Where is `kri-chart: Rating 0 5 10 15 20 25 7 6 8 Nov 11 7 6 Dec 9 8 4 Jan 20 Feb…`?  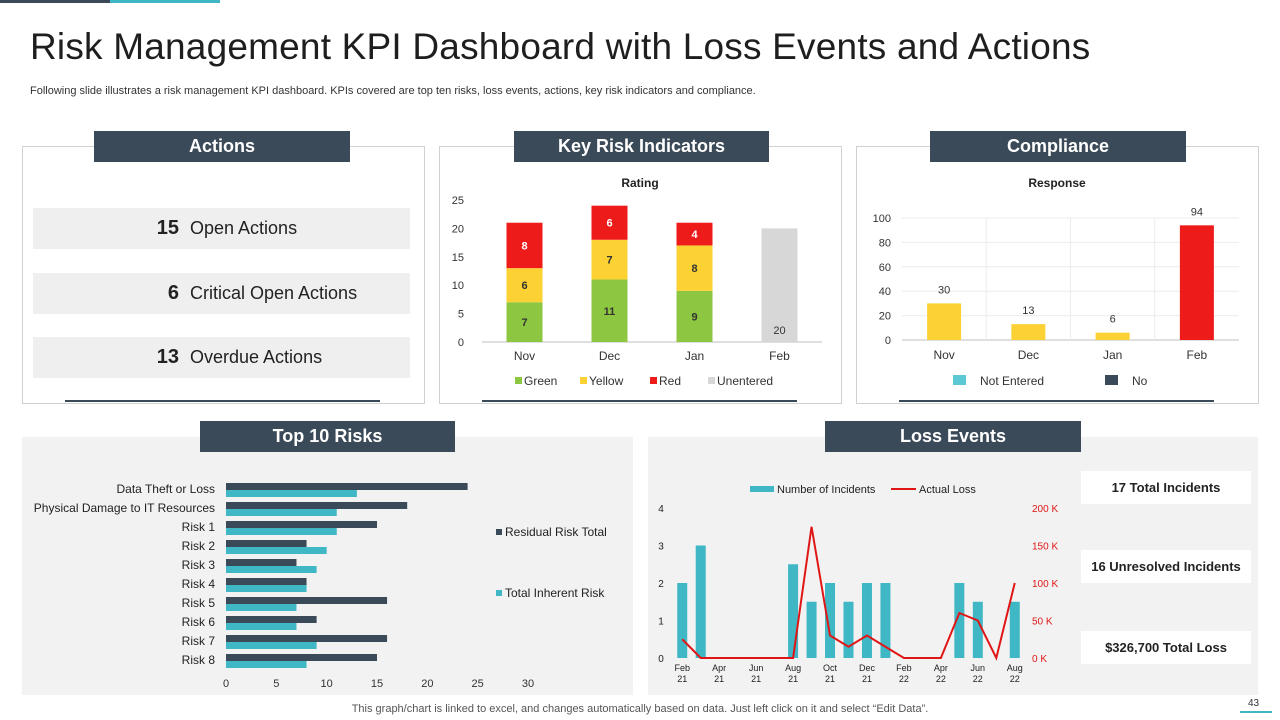
kri-chart: Rating 0 5 10 15 20 25 7 6 8 Nov 11 7 6 Dec 9 8 4 Jan 20 Feb… is located at coordinates (637, 282).